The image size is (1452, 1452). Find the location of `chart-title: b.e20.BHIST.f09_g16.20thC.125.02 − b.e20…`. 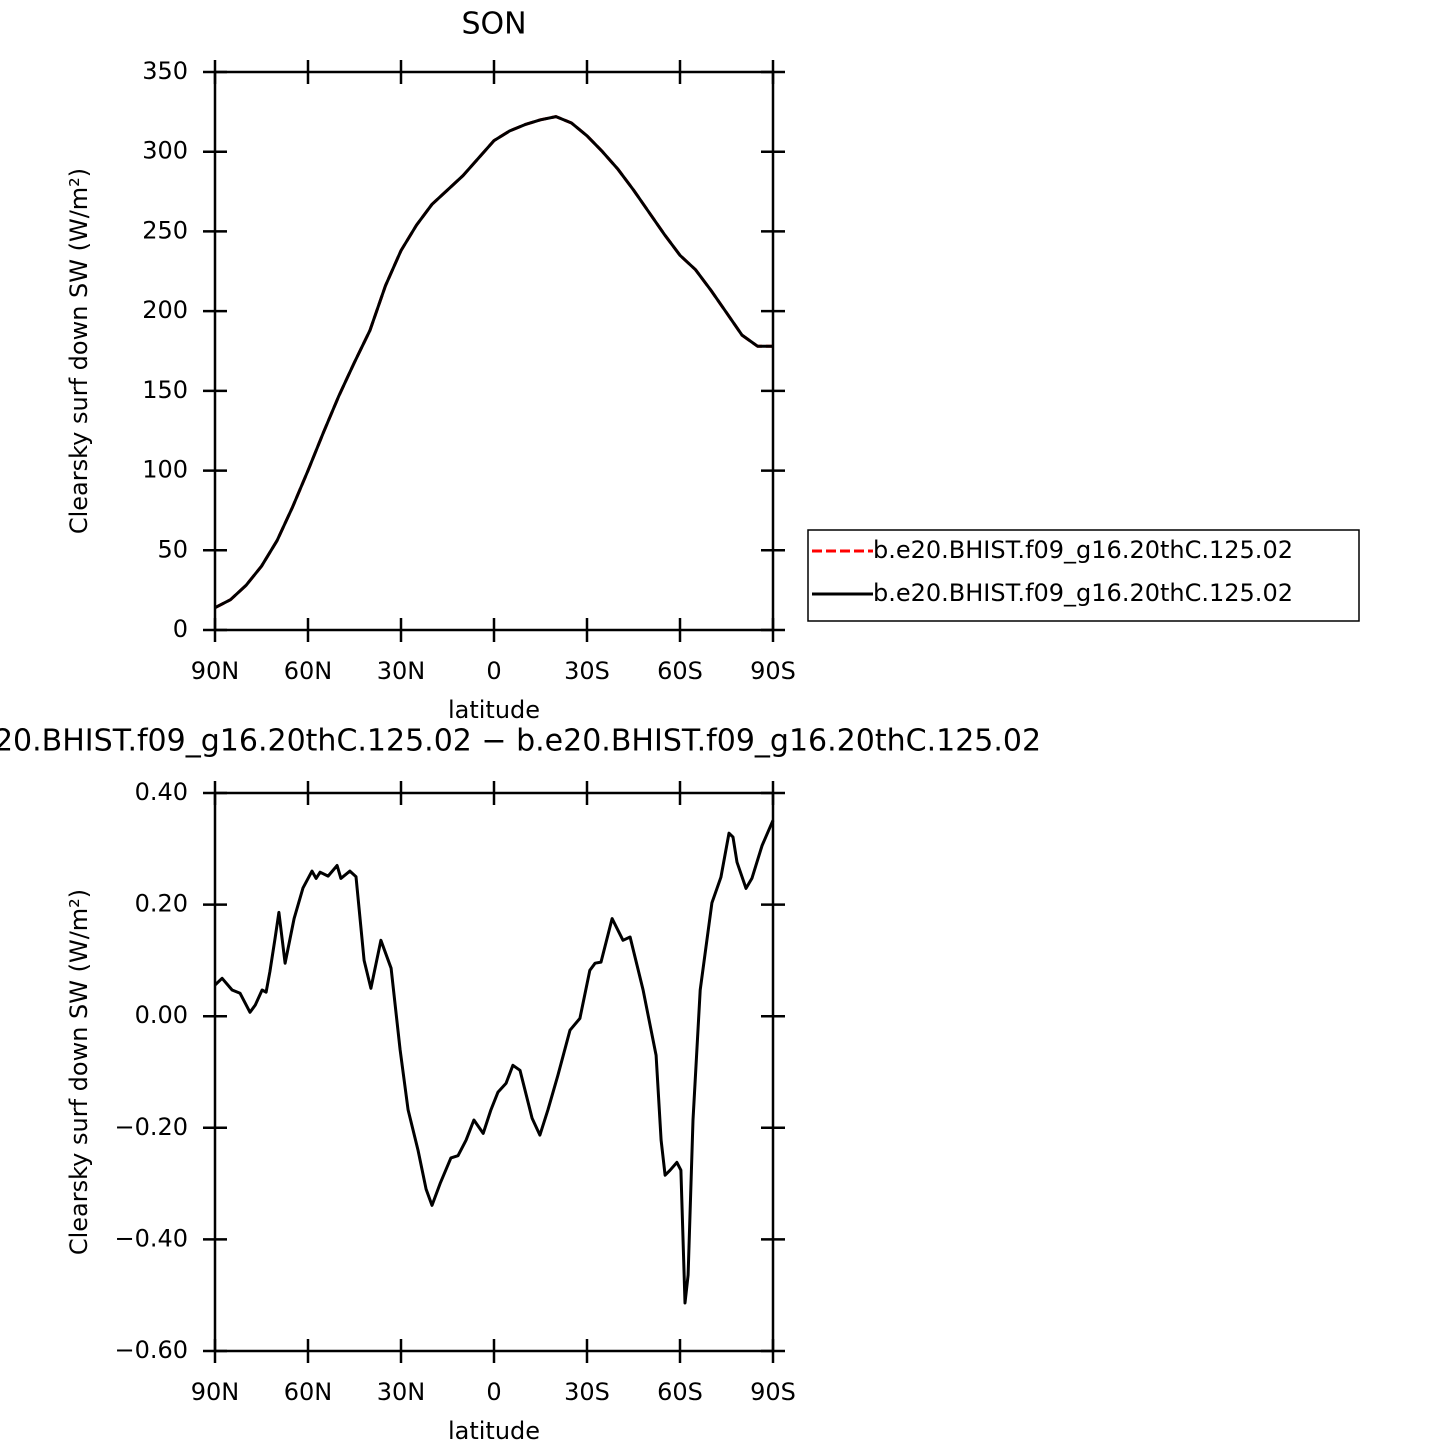

chart-title: b.e20.BHIST.f09_g16.20thC.125.02 − b.e20… is located at coordinates (520, 741).